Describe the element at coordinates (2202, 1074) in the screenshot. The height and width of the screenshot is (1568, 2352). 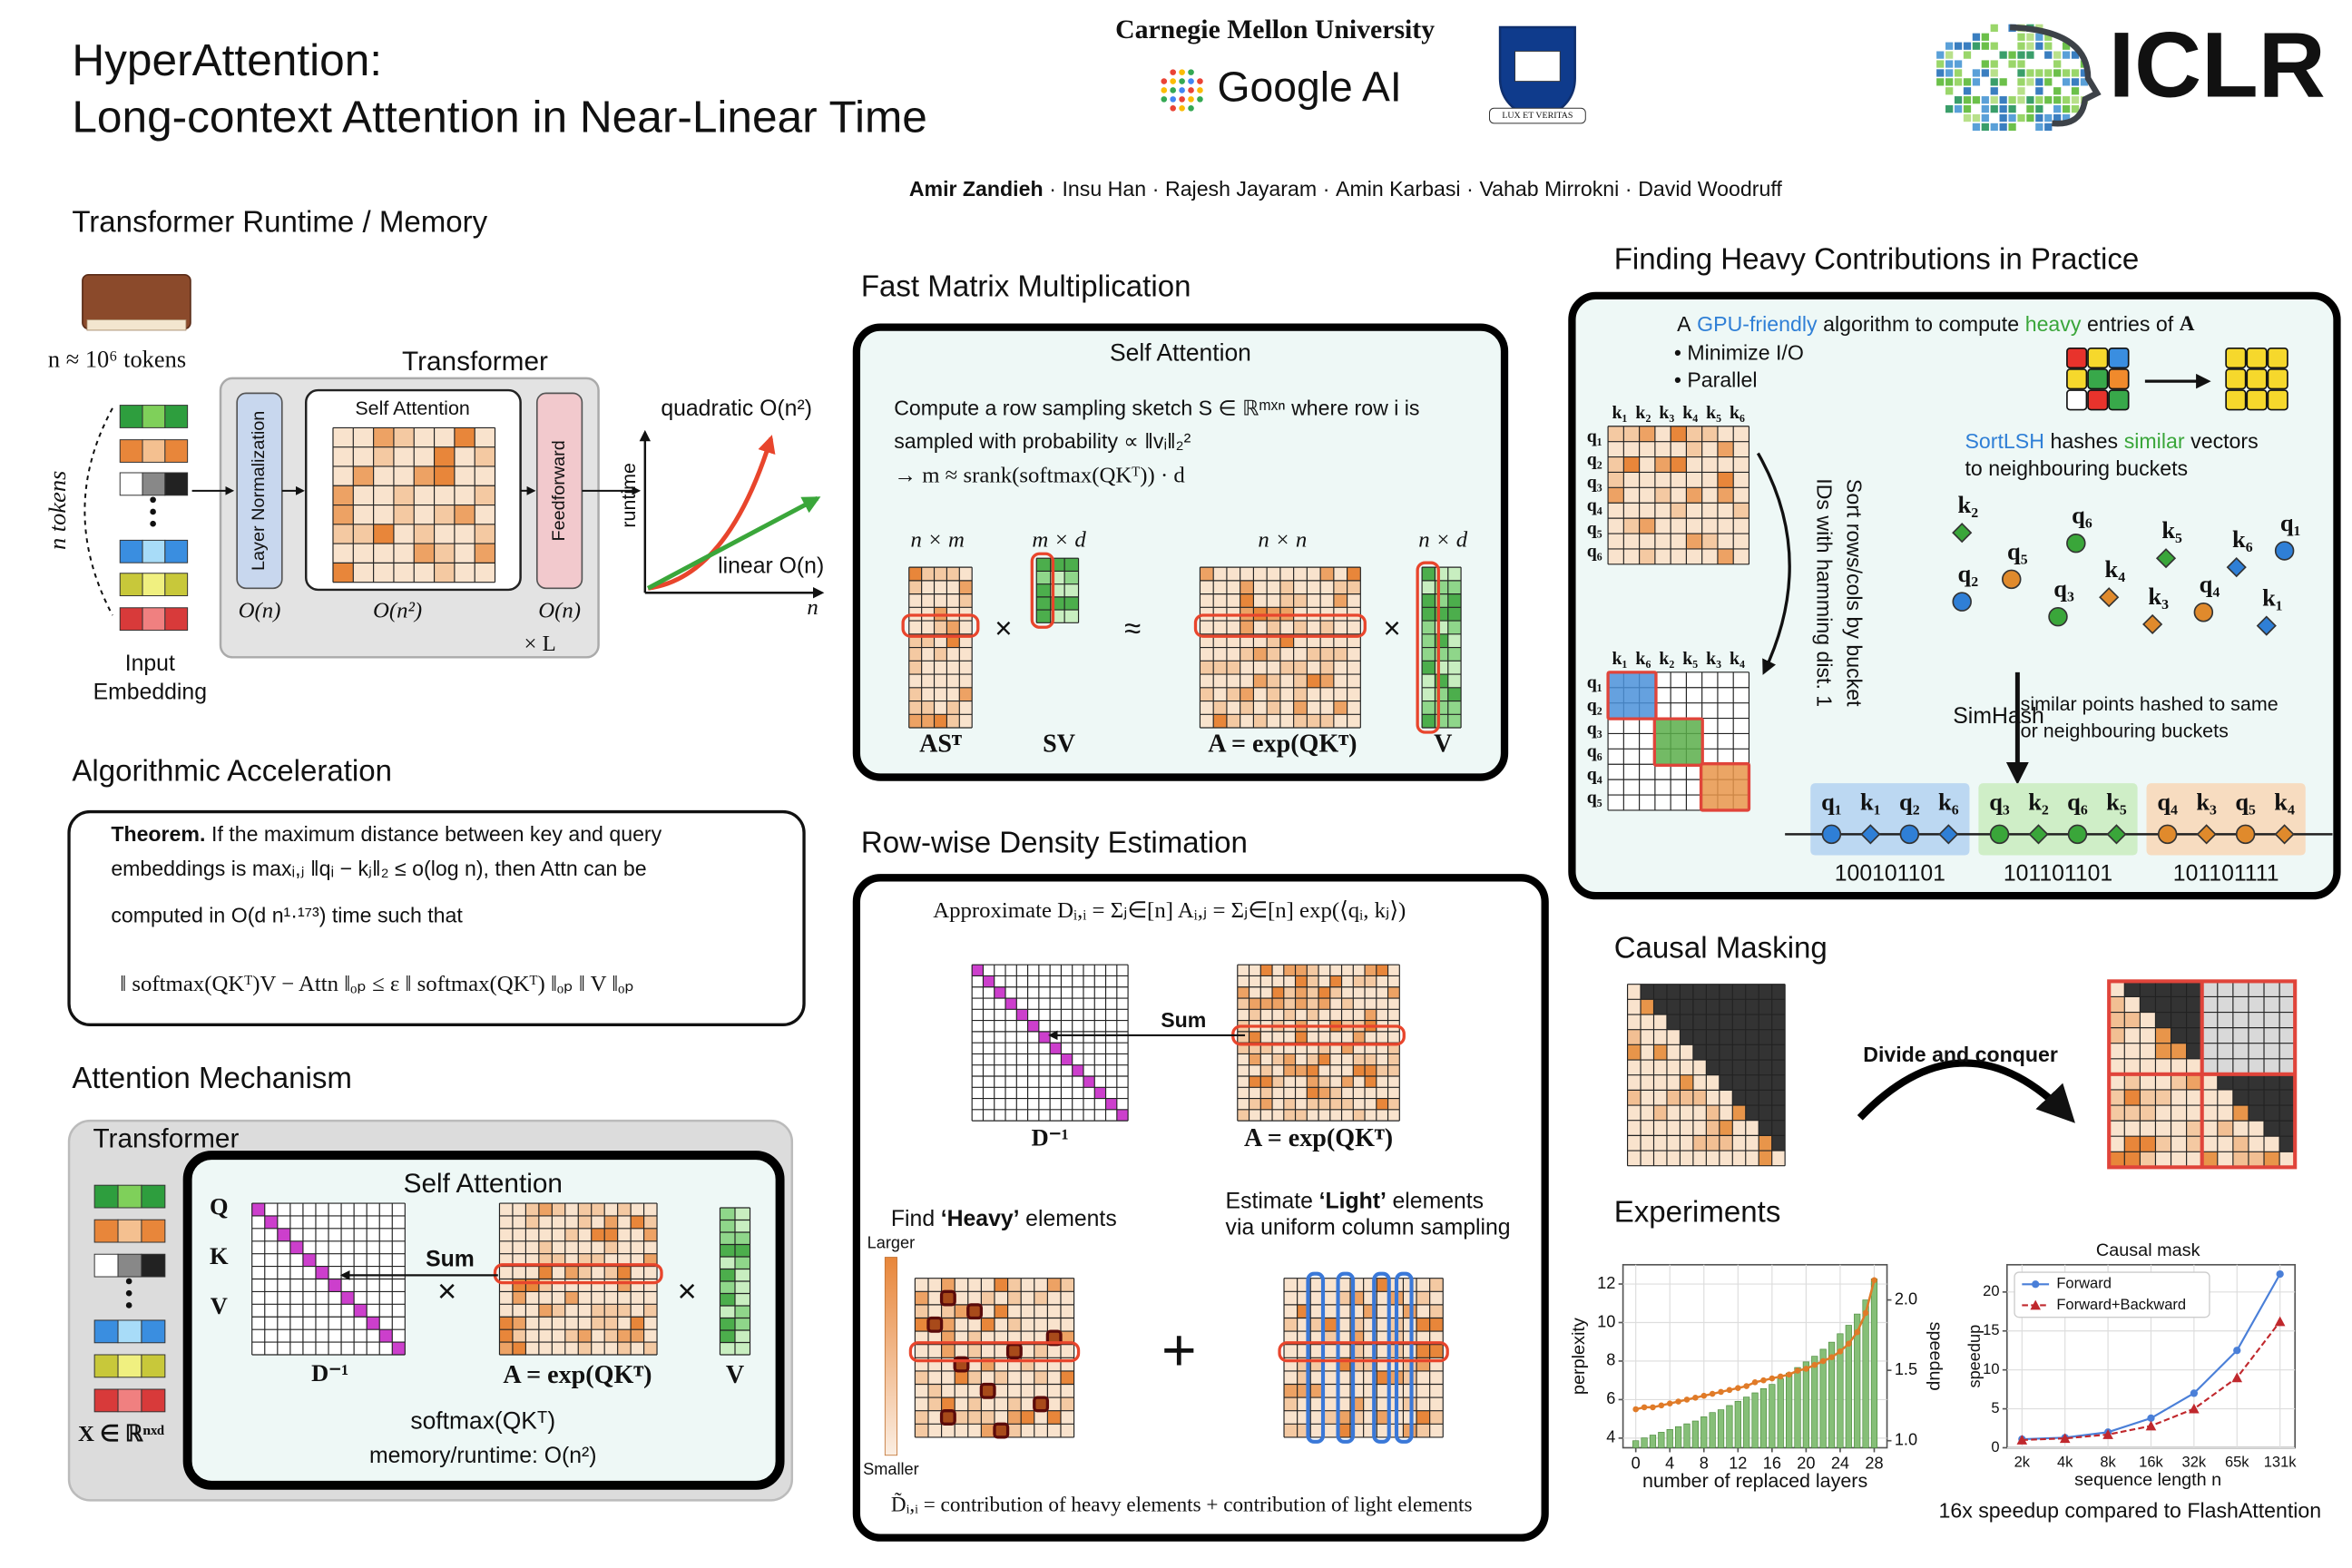
I see `block-outline` at that location.